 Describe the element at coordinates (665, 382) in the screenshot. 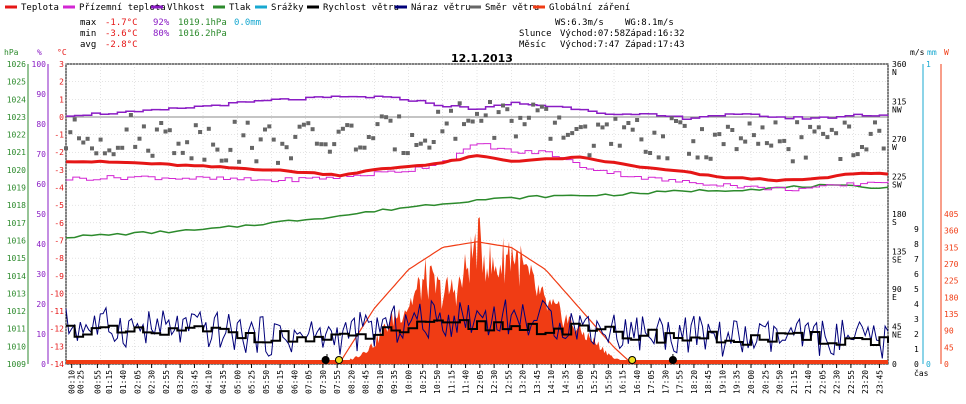

I see `x-tick-label: 17:30` at that location.